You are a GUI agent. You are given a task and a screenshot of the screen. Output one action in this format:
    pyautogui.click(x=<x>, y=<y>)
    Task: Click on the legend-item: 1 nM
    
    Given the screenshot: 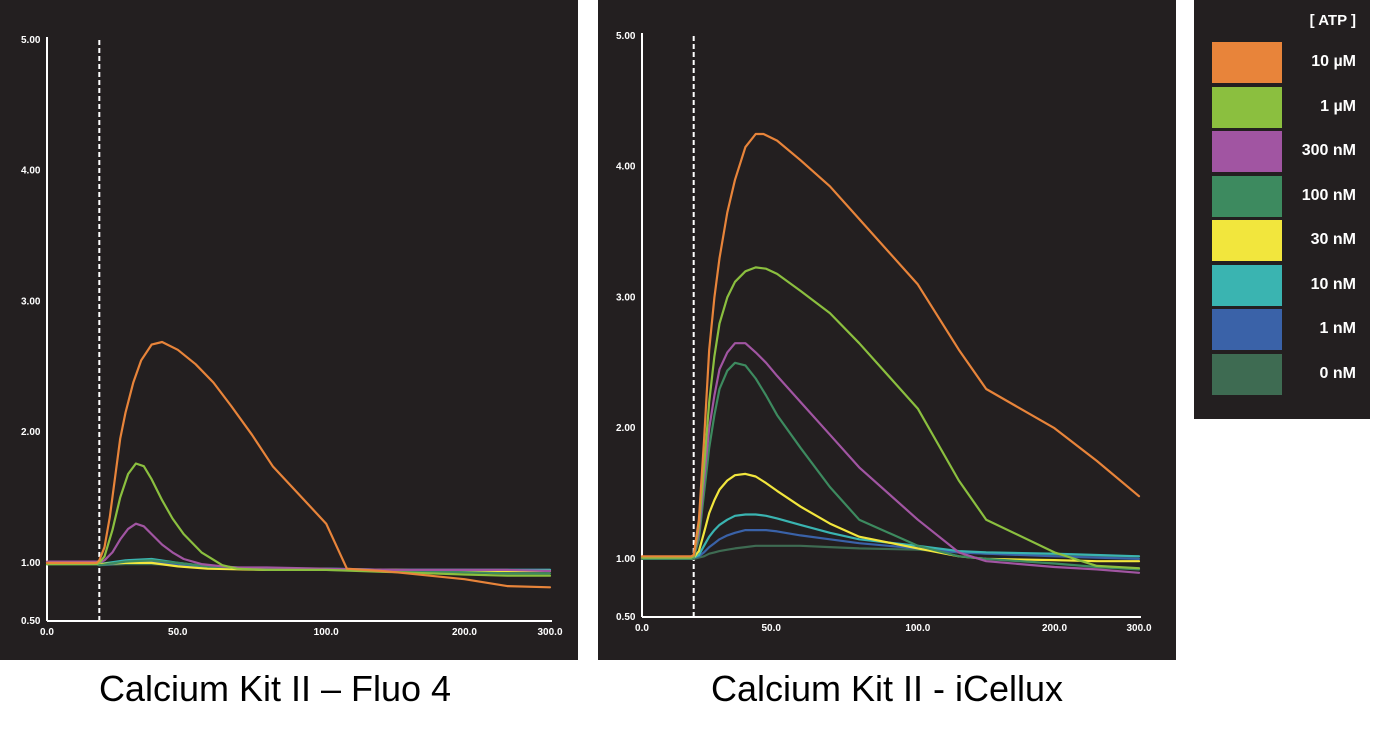 What is the action you would take?
    pyautogui.click(x=1282, y=331)
    